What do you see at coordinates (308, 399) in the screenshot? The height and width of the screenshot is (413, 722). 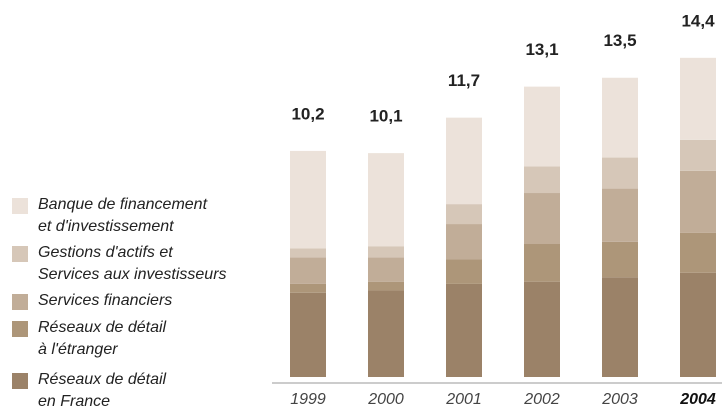 I see `x-tick-label: 1999` at bounding box center [308, 399].